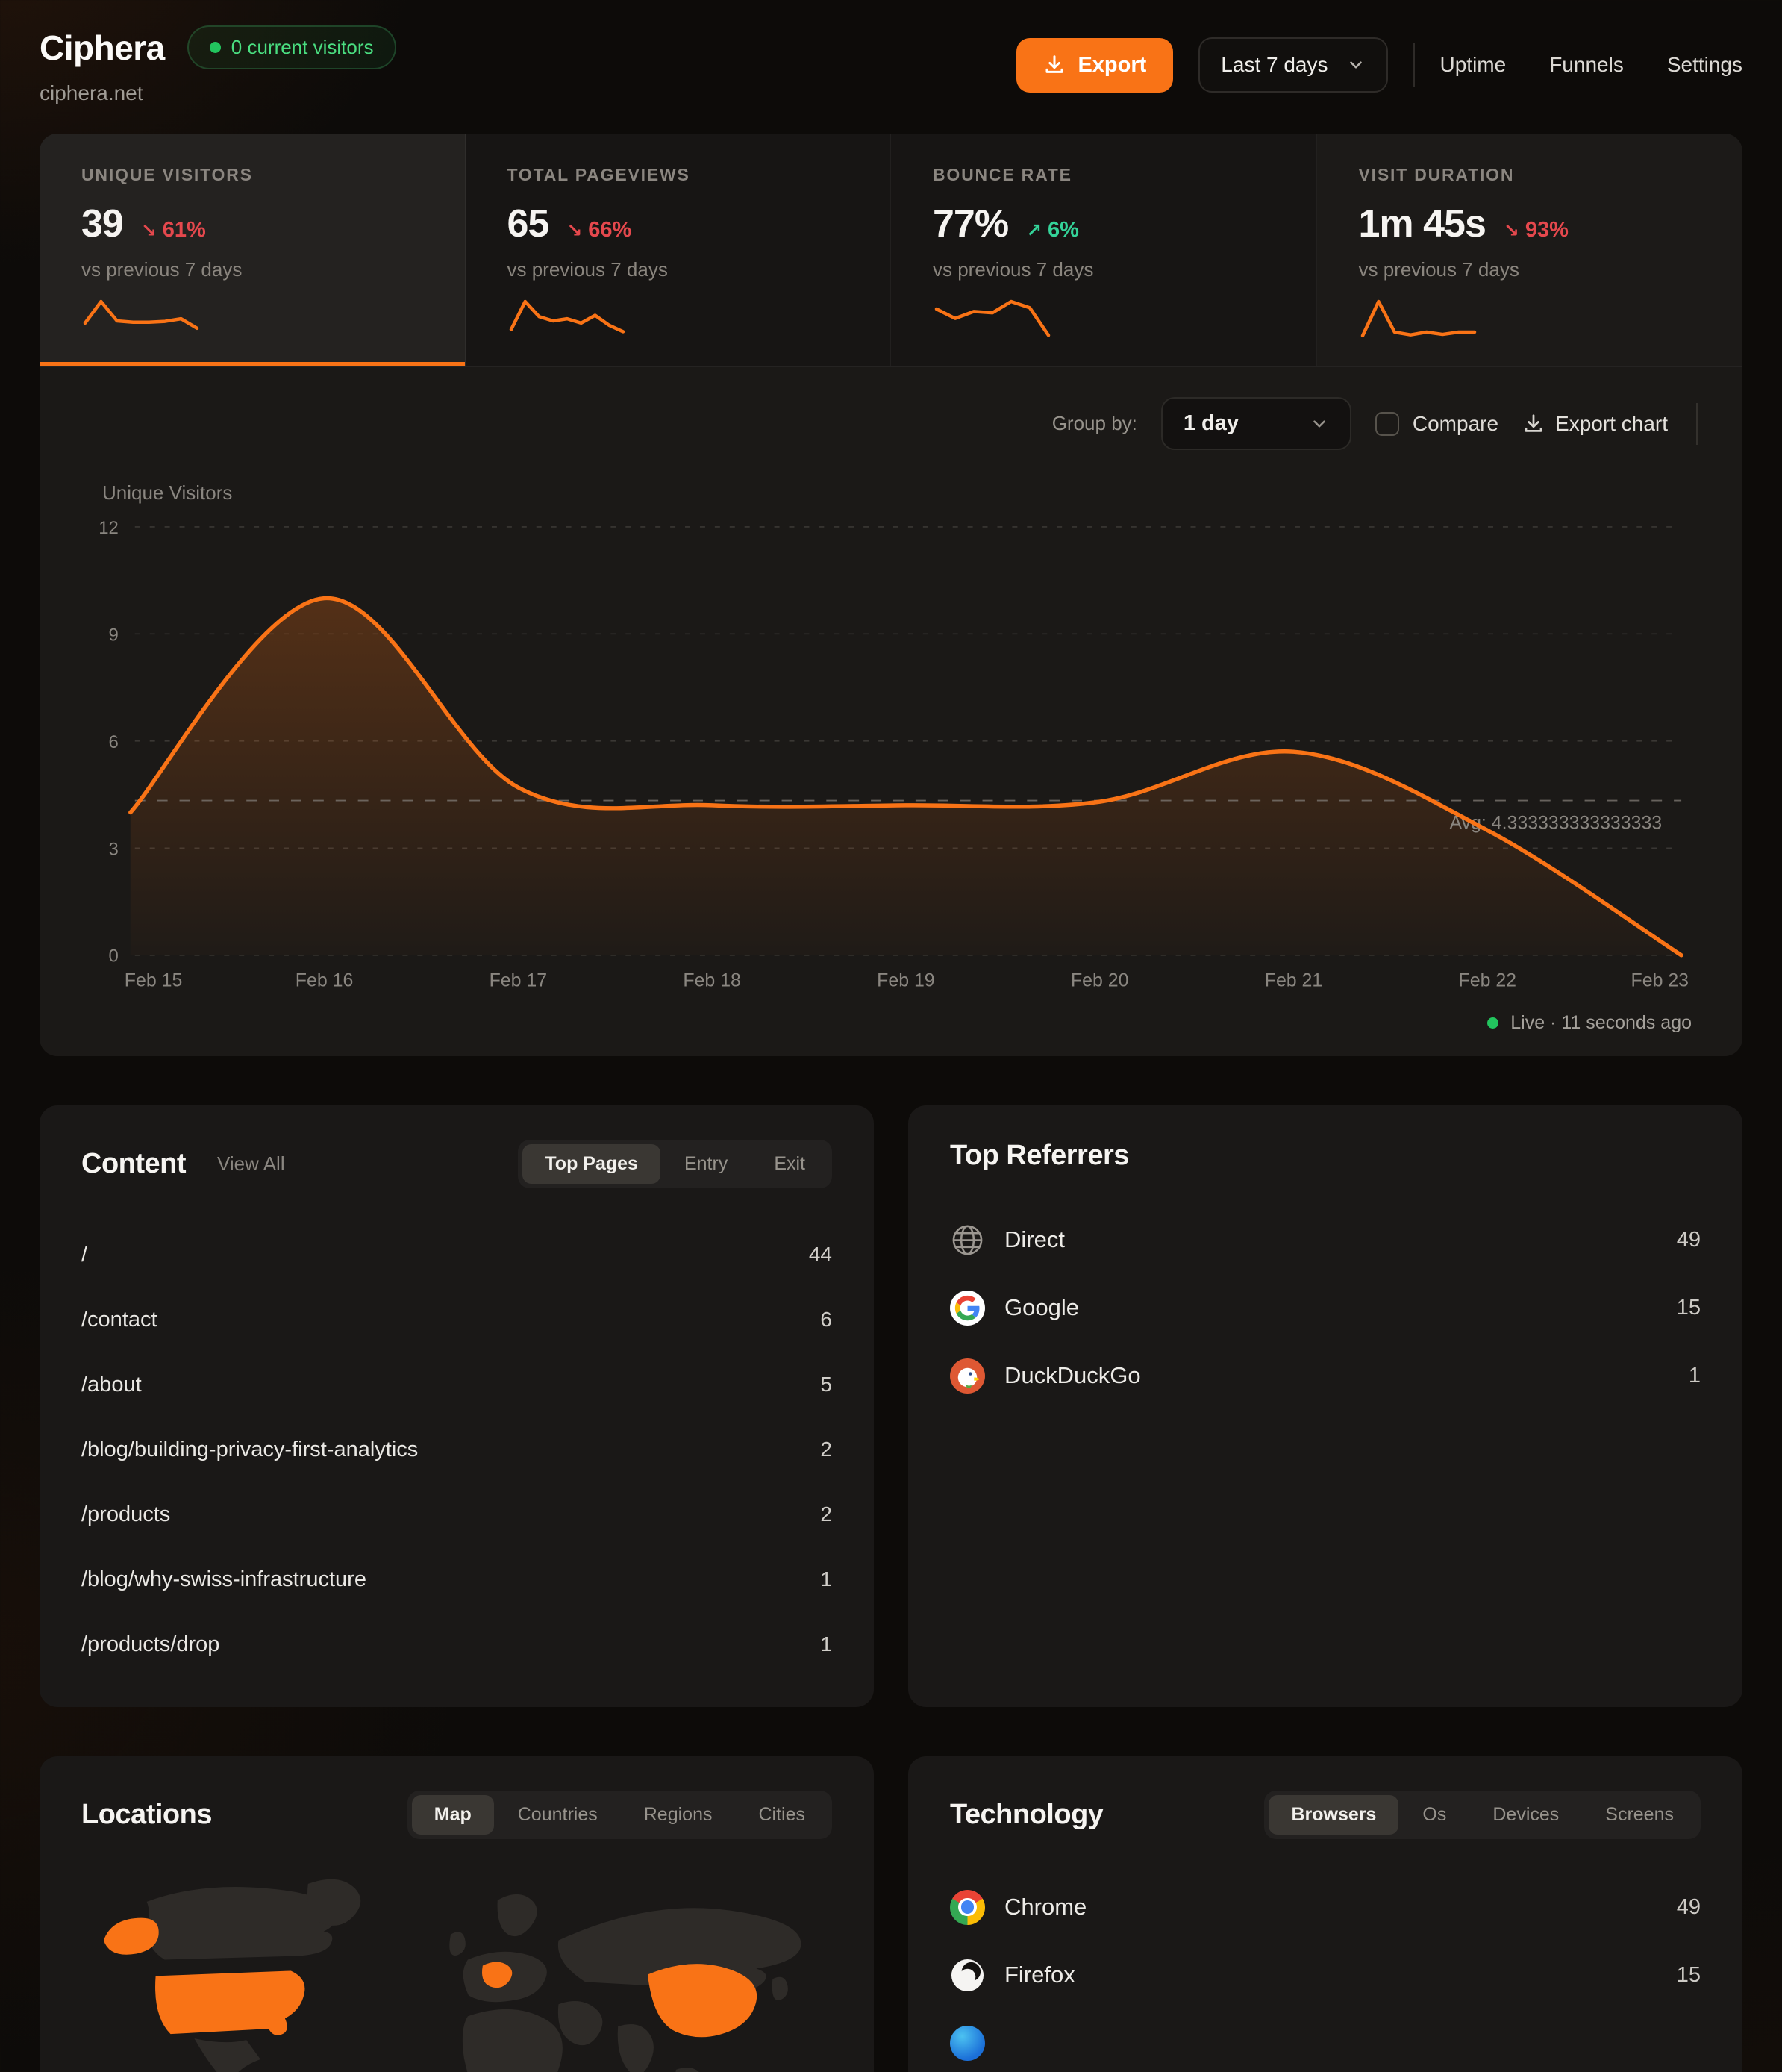  I want to click on nav-settings: Settings, so click(1704, 64).